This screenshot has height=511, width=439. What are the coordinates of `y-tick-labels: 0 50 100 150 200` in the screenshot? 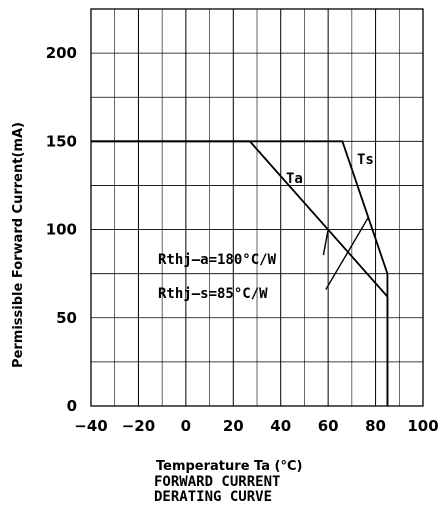 It's located at (61, 229).